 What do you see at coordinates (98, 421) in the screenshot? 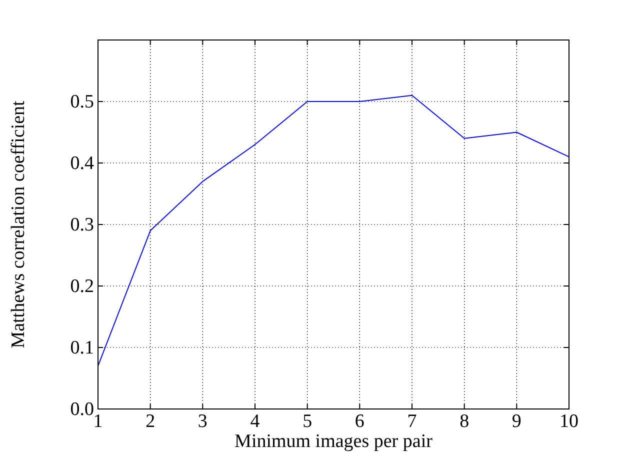
I see `x-tick-label: 1` at bounding box center [98, 421].